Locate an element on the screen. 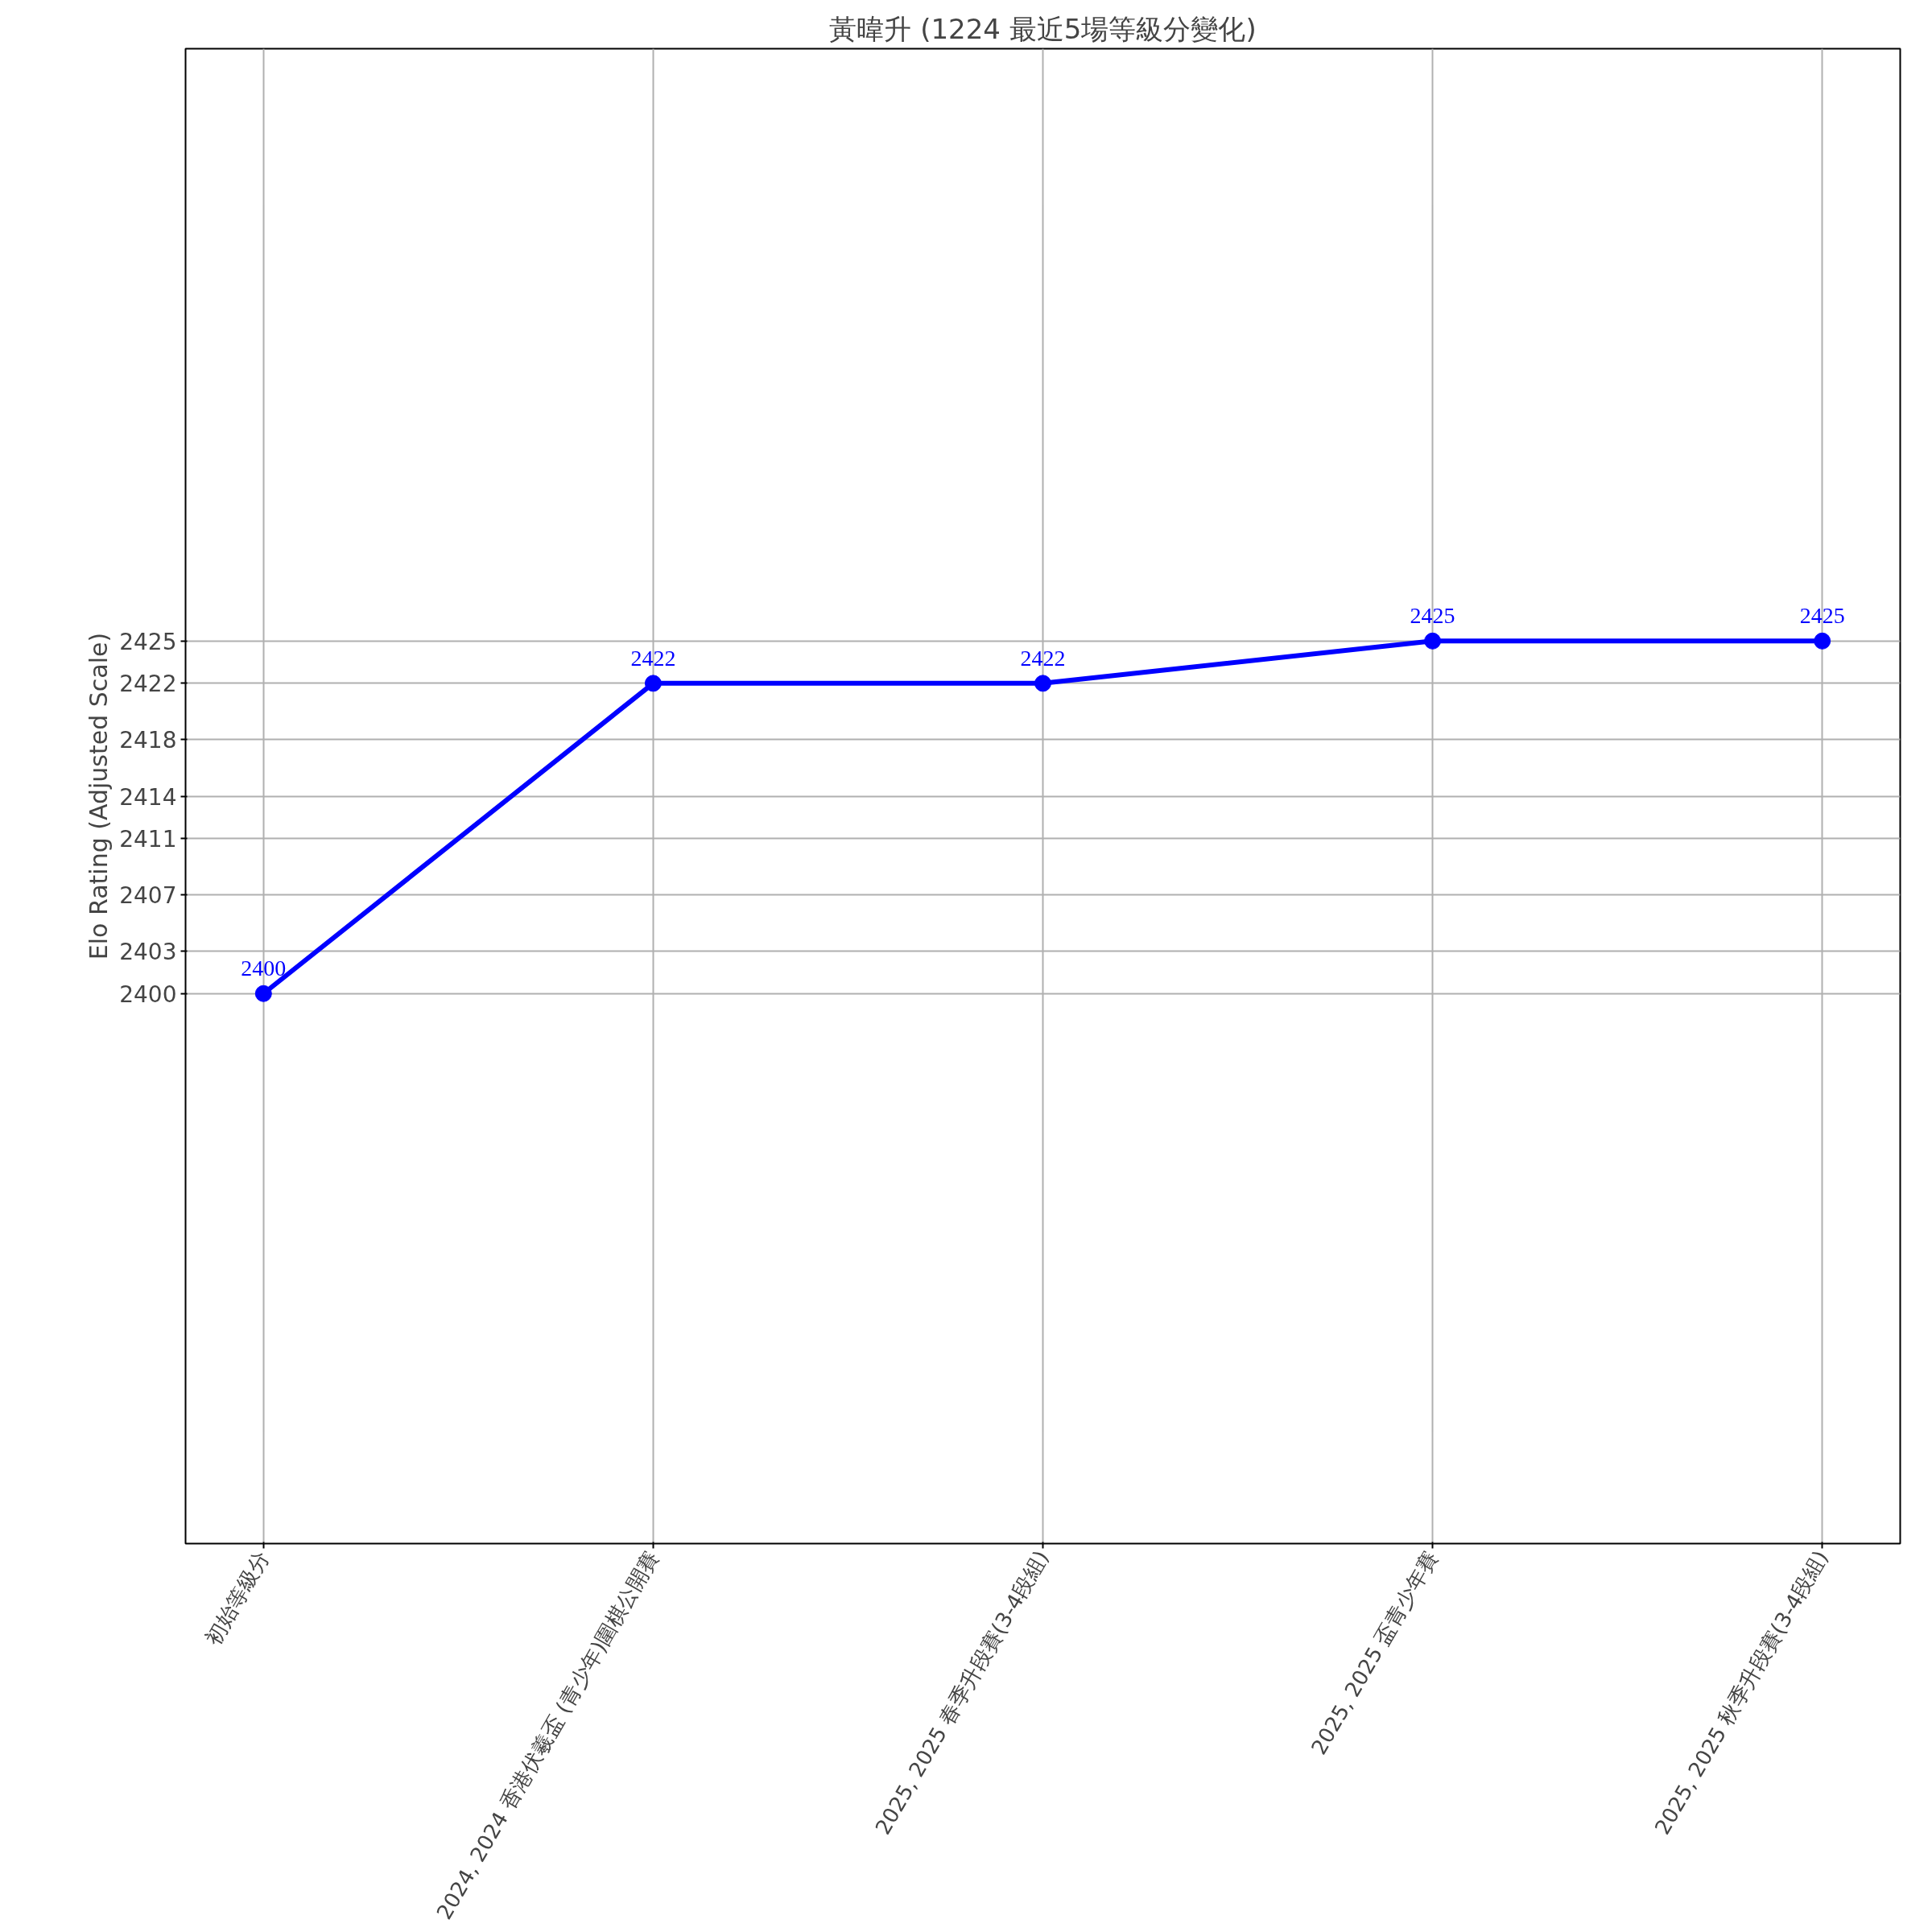 The image size is (1932, 1932). y-tick-label: 2418 is located at coordinates (148, 740).